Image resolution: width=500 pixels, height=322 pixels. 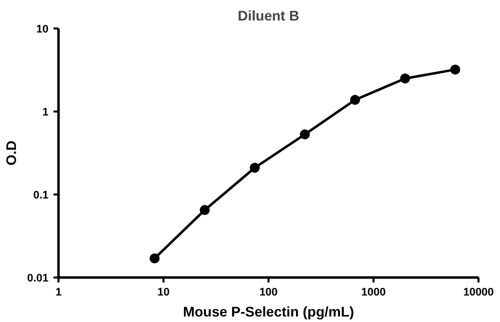 I want to click on y-axis-title: O.D, so click(x=11, y=153).